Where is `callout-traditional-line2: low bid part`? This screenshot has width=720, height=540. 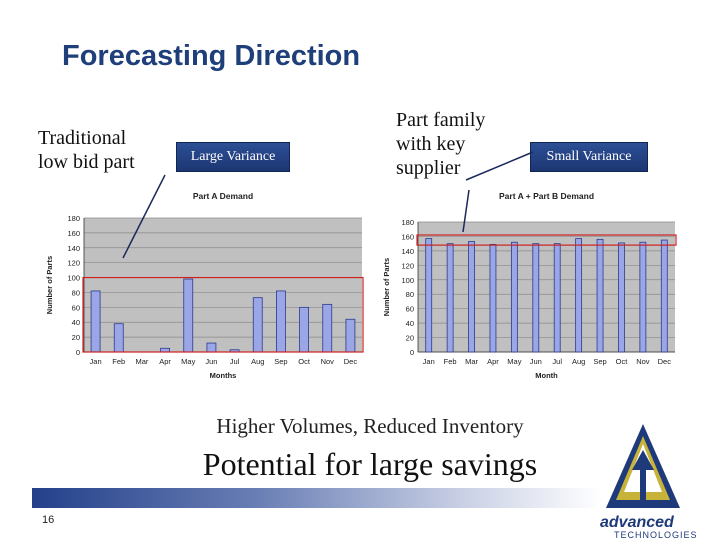 callout-traditional-line2: low bid part is located at coordinates (86, 162).